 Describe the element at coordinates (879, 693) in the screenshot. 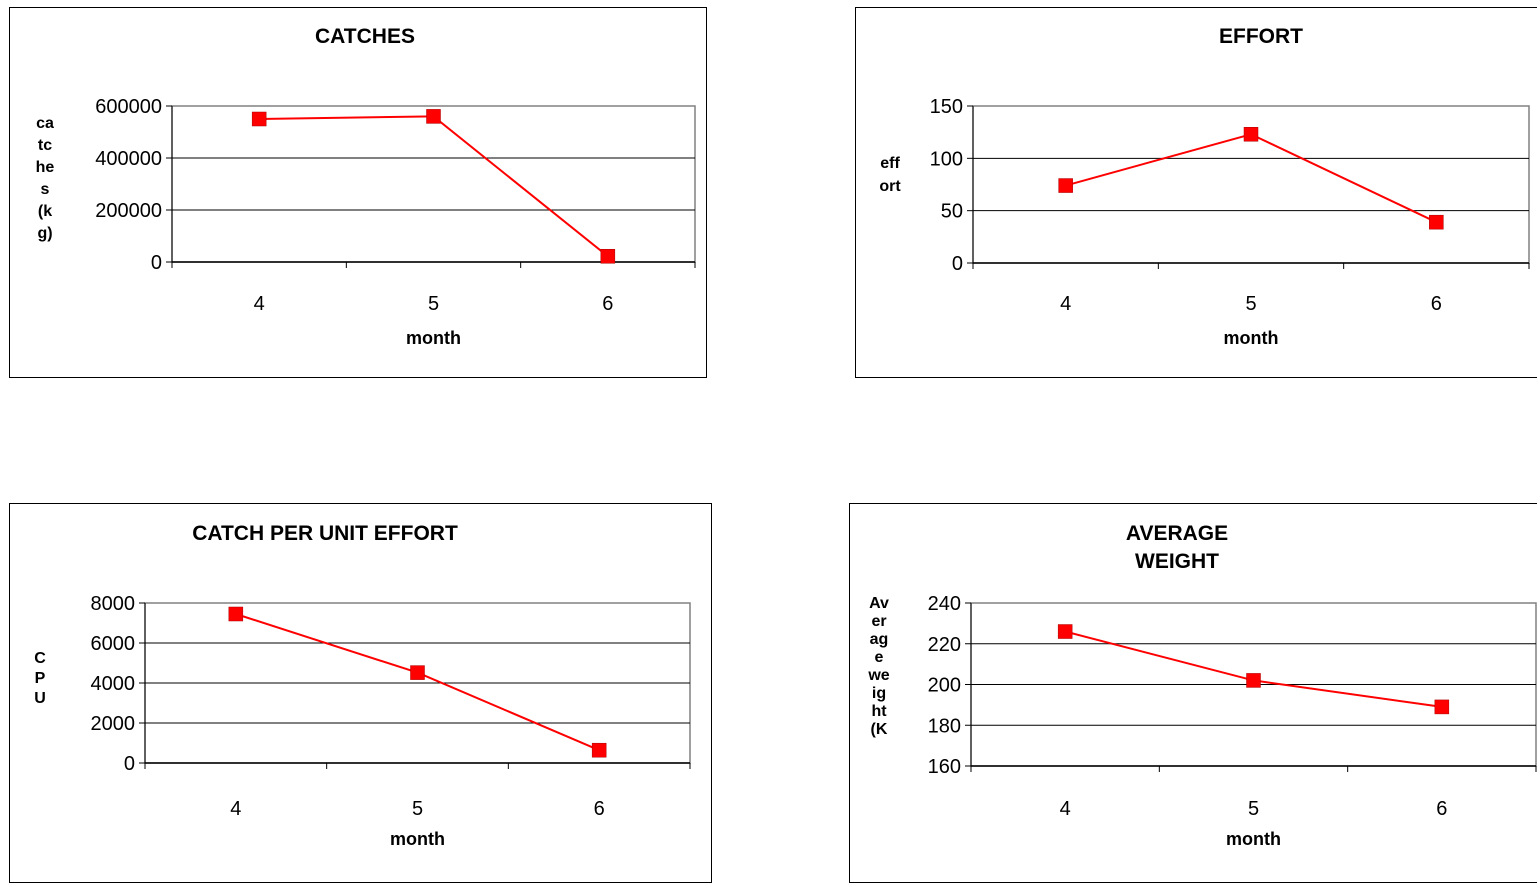

I see `y-axis-label-line: ig` at that location.